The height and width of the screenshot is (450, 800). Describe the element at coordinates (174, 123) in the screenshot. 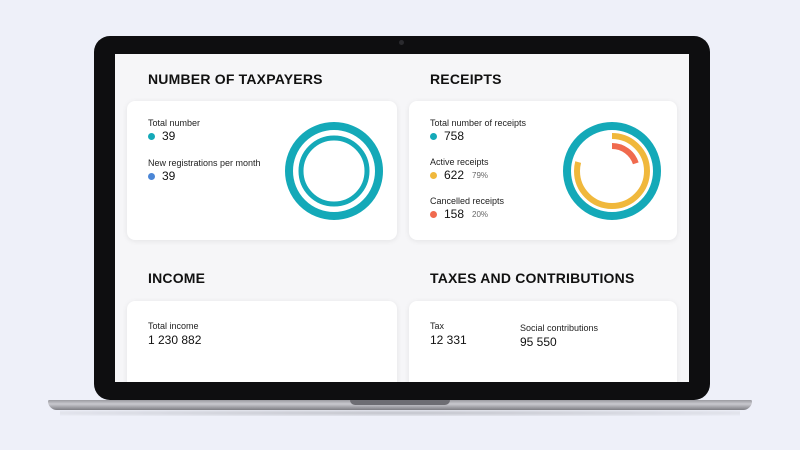

I see `total-taxpayers-label: Total number` at that location.